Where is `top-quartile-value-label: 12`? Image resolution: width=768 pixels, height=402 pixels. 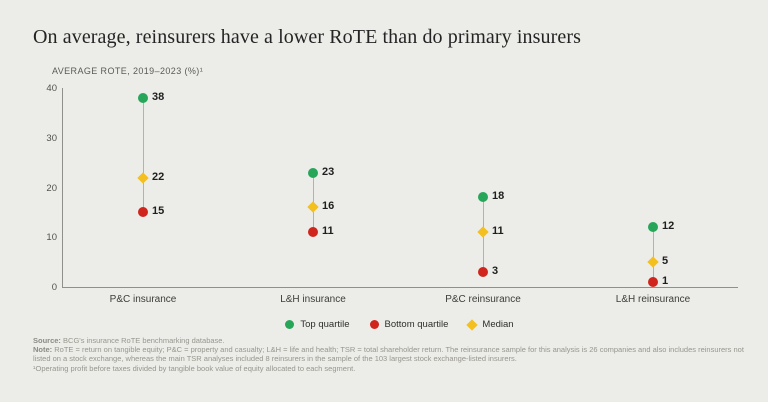 top-quartile-value-label: 12 is located at coordinates (668, 226).